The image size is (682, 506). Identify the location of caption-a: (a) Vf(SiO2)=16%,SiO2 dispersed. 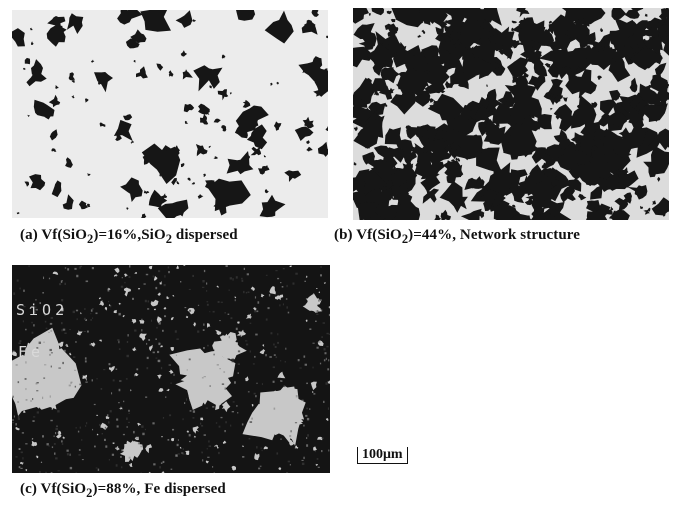
(129, 236).